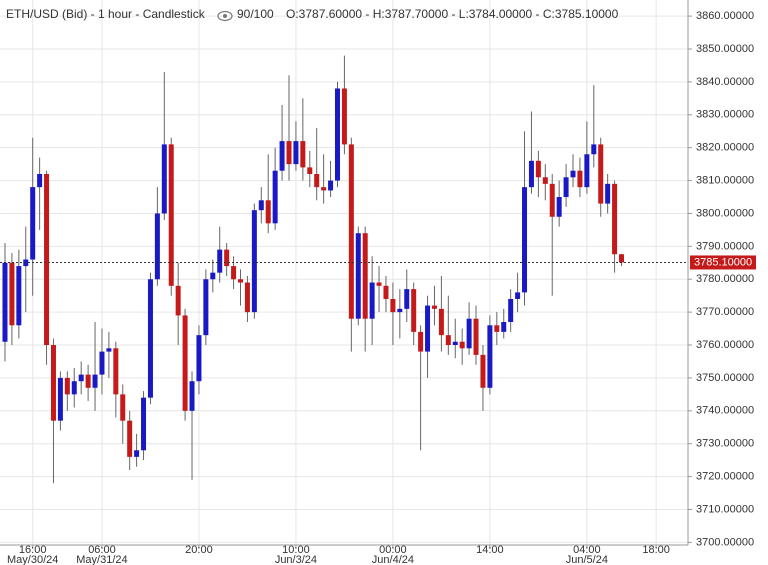 The image size is (768, 565). I want to click on x-tick-label: 10:00, so click(296, 550).